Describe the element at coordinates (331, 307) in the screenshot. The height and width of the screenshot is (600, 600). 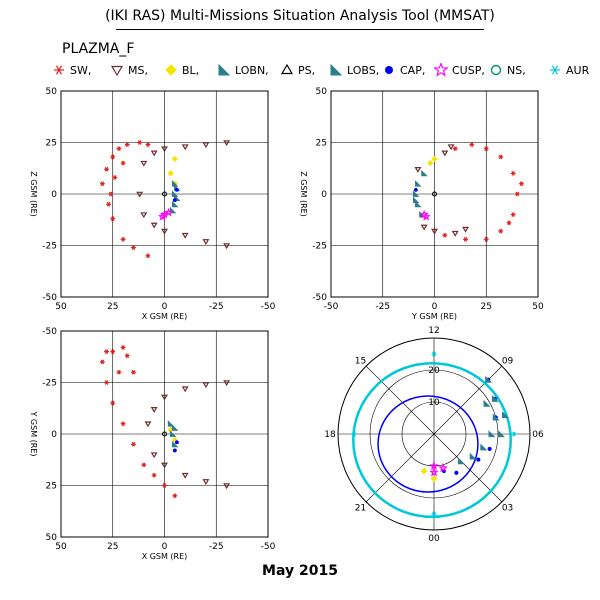
I see `x-tick-label: -50` at that location.